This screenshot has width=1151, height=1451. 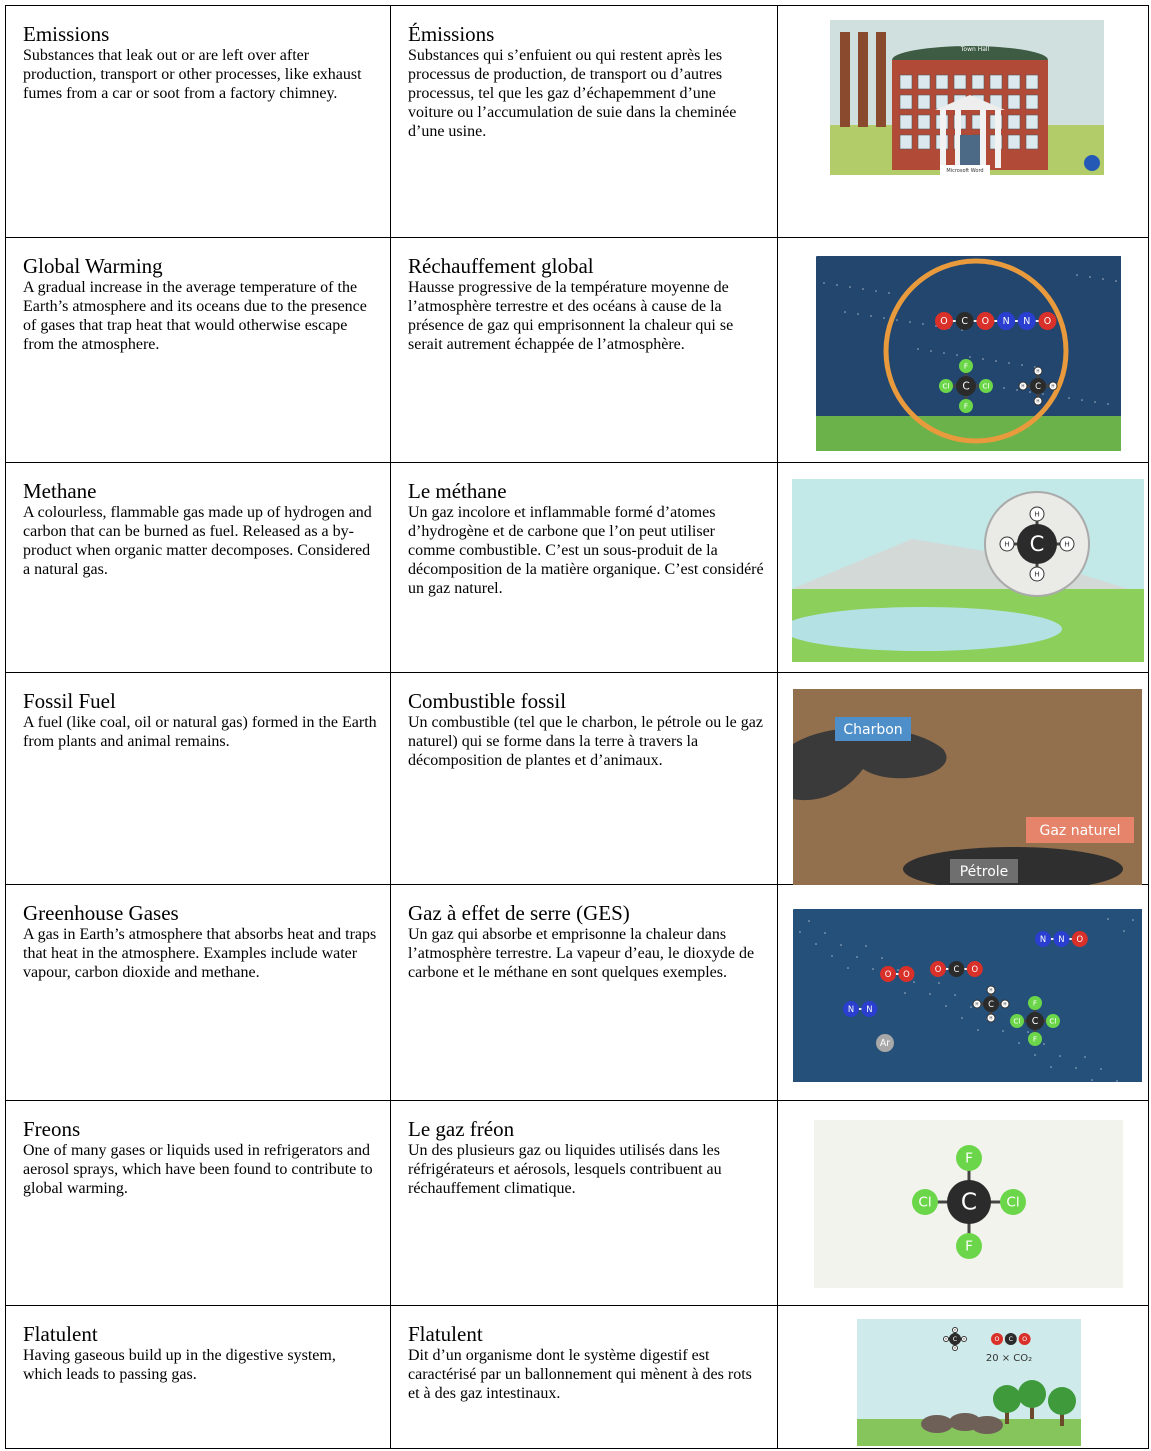 I want to click on door, so click(x=970, y=151).